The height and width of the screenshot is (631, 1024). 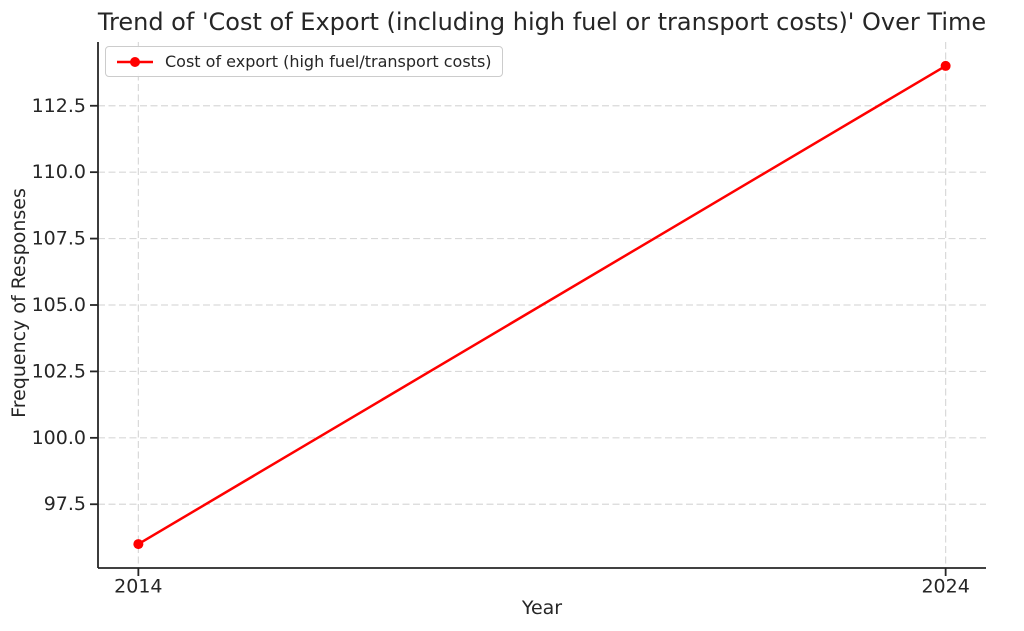 I want to click on x-tick-label: 2024, so click(x=945, y=587).